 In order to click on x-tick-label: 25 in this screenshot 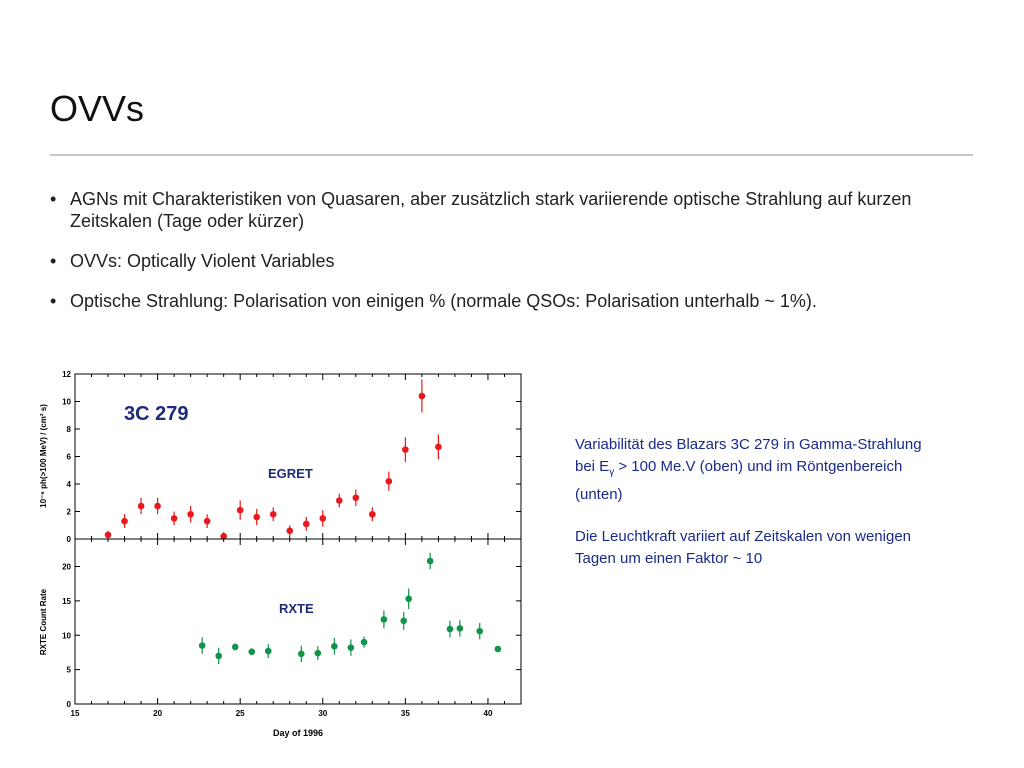, I will do `click(240, 713)`.